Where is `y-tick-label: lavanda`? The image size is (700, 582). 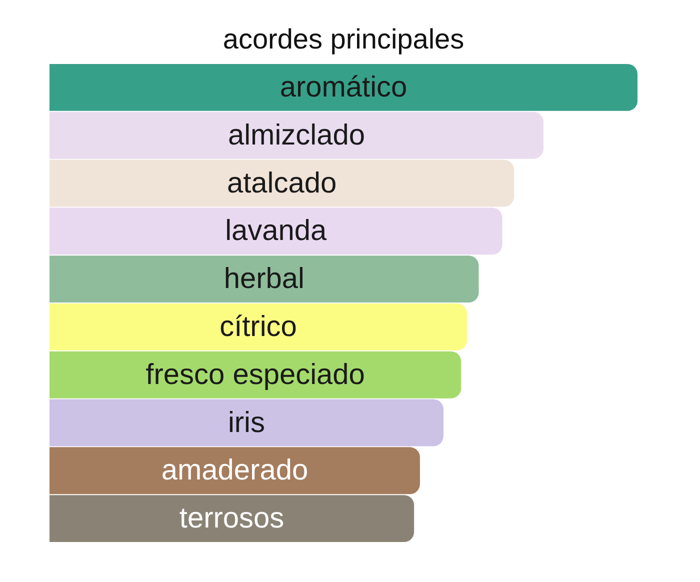
y-tick-label: lavanda is located at coordinates (276, 231).